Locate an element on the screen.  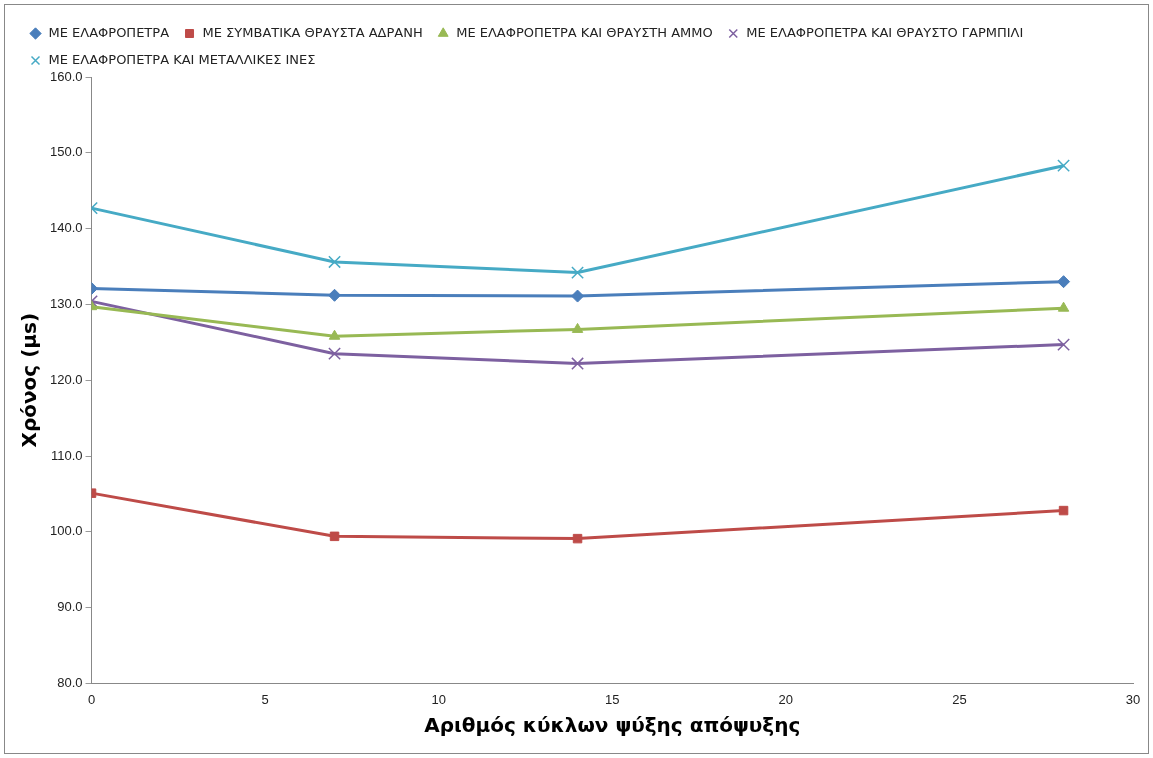
x-tick-label: 20 is located at coordinates (786, 699).